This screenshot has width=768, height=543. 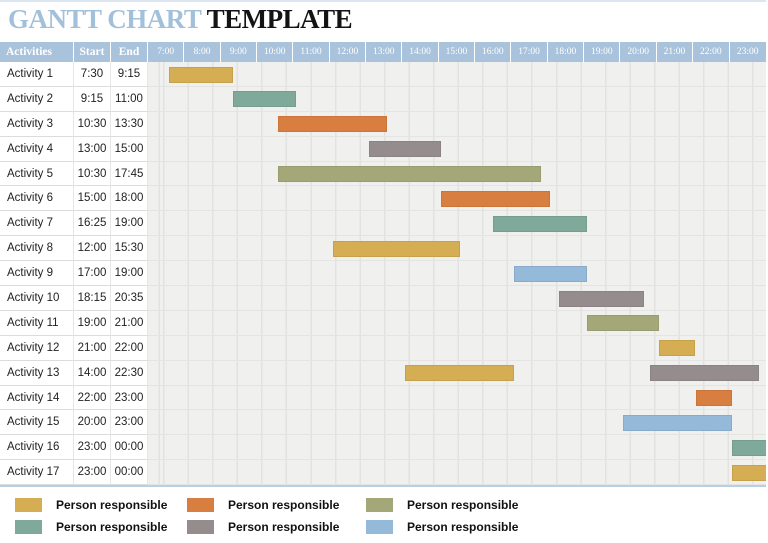 What do you see at coordinates (92, 348) in the screenshot?
I see `start-time-cell: 21:00` at bounding box center [92, 348].